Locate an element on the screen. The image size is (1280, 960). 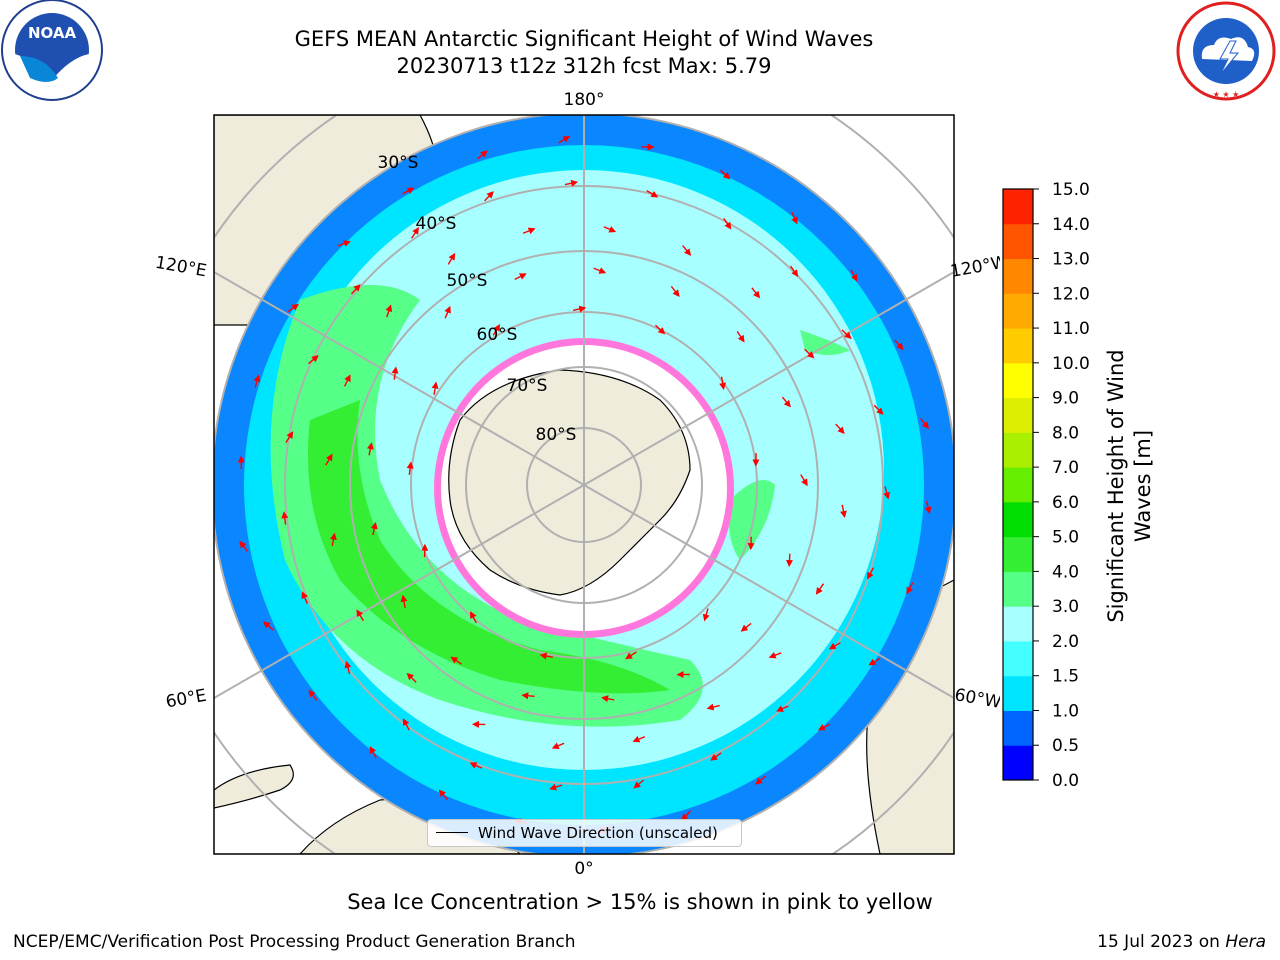
colorbar-tick-label: 5.0 is located at coordinates (1065, 538).